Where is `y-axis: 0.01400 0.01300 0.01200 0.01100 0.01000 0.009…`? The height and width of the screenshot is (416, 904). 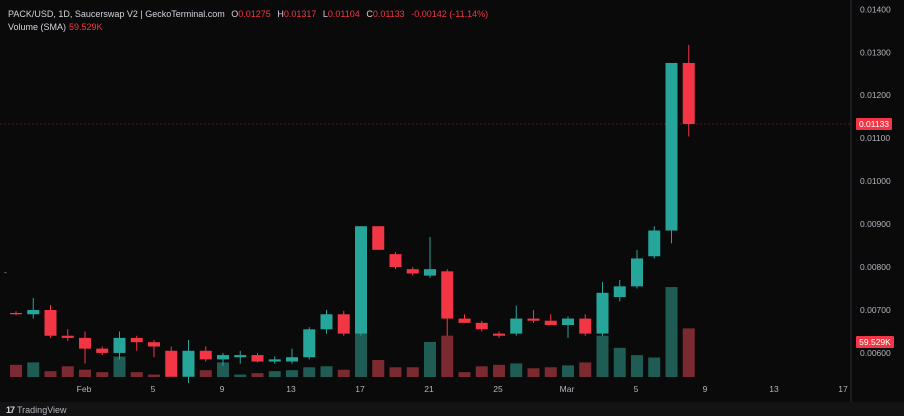 y-axis: 0.01400 0.01300 0.01200 0.01100 0.01000 0.009… is located at coordinates (875, 181).